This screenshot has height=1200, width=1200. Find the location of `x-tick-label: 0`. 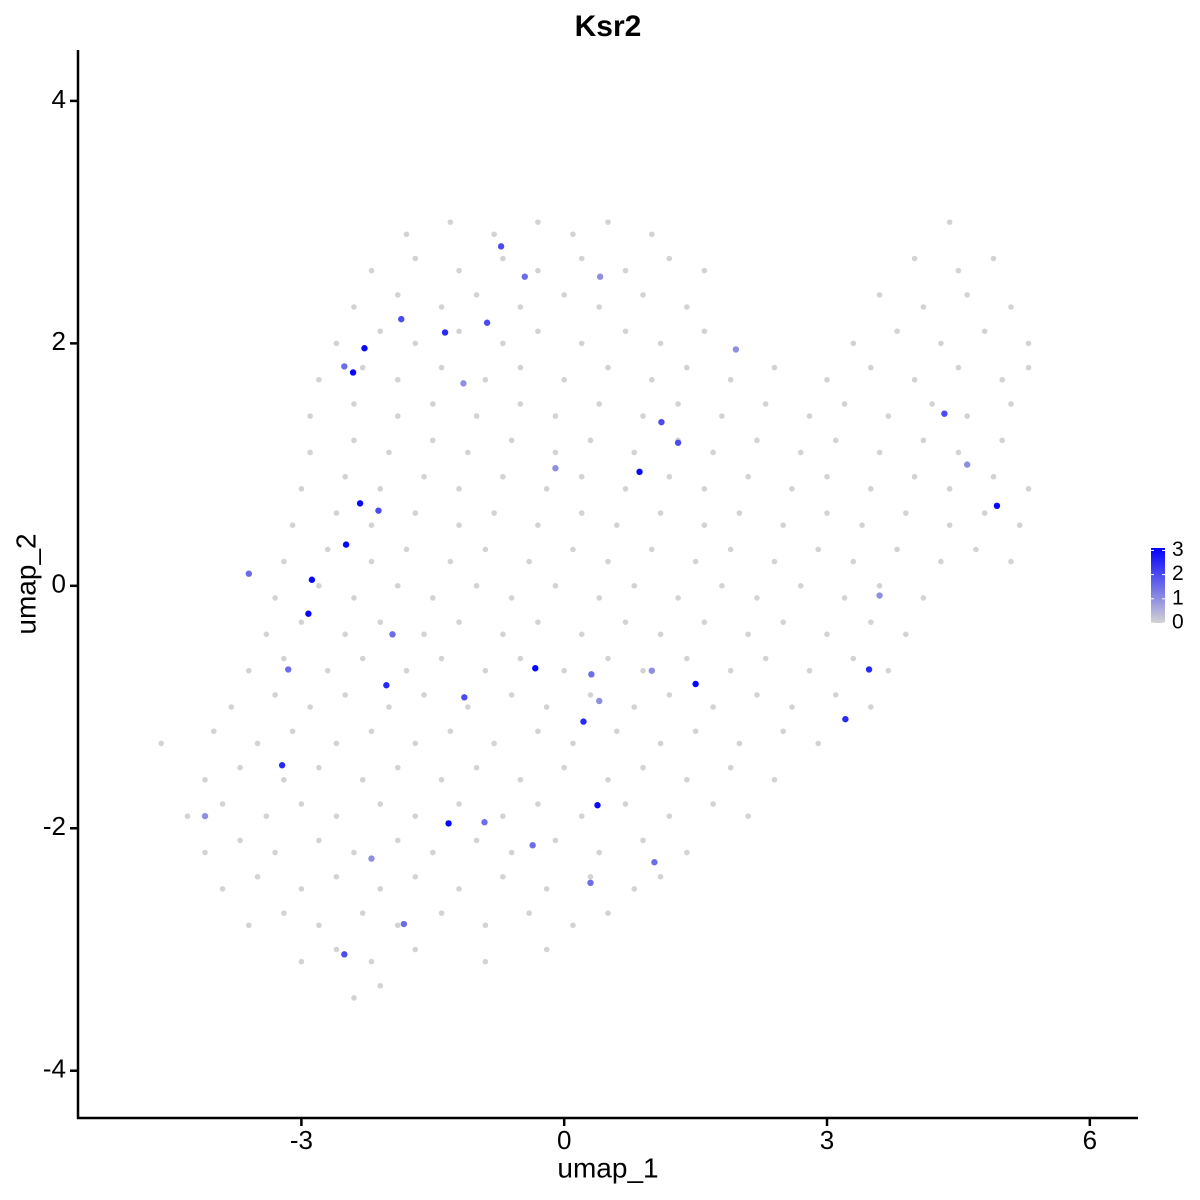

x-tick-label: 0 is located at coordinates (564, 1140).